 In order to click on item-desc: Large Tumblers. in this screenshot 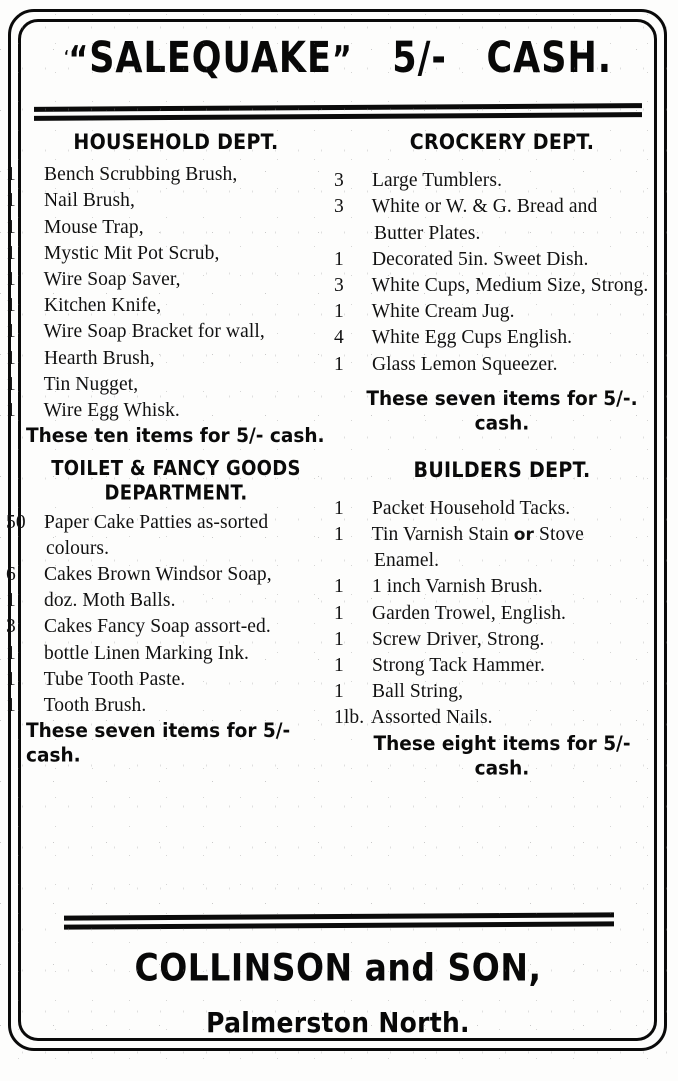, I will do `click(437, 181)`.